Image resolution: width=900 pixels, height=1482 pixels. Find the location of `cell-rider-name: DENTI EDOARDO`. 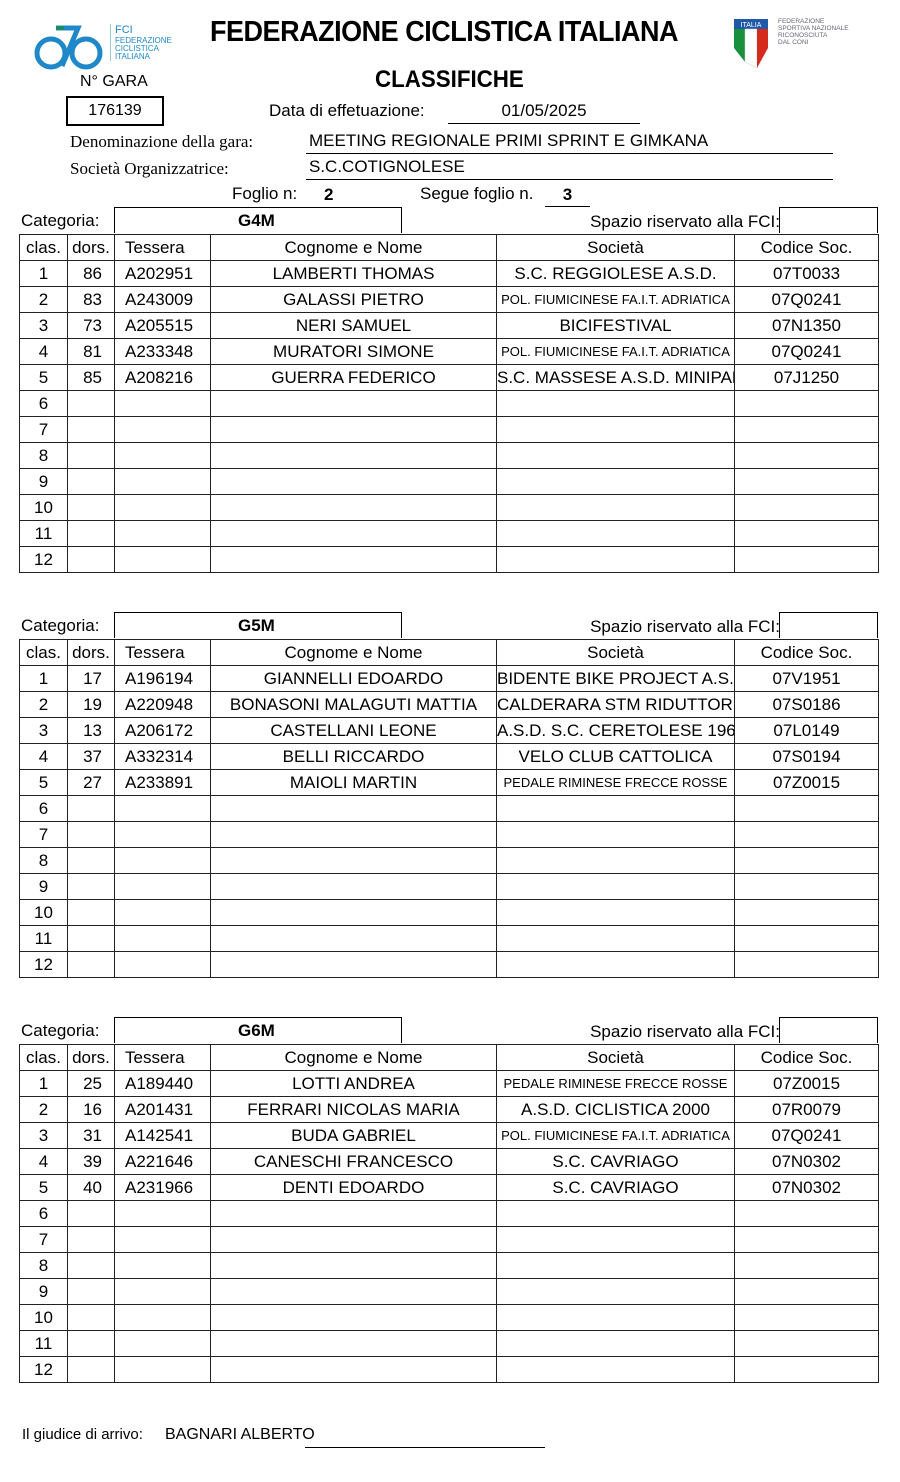

cell-rider-name: DENTI EDOARDO is located at coordinates (353, 1187).